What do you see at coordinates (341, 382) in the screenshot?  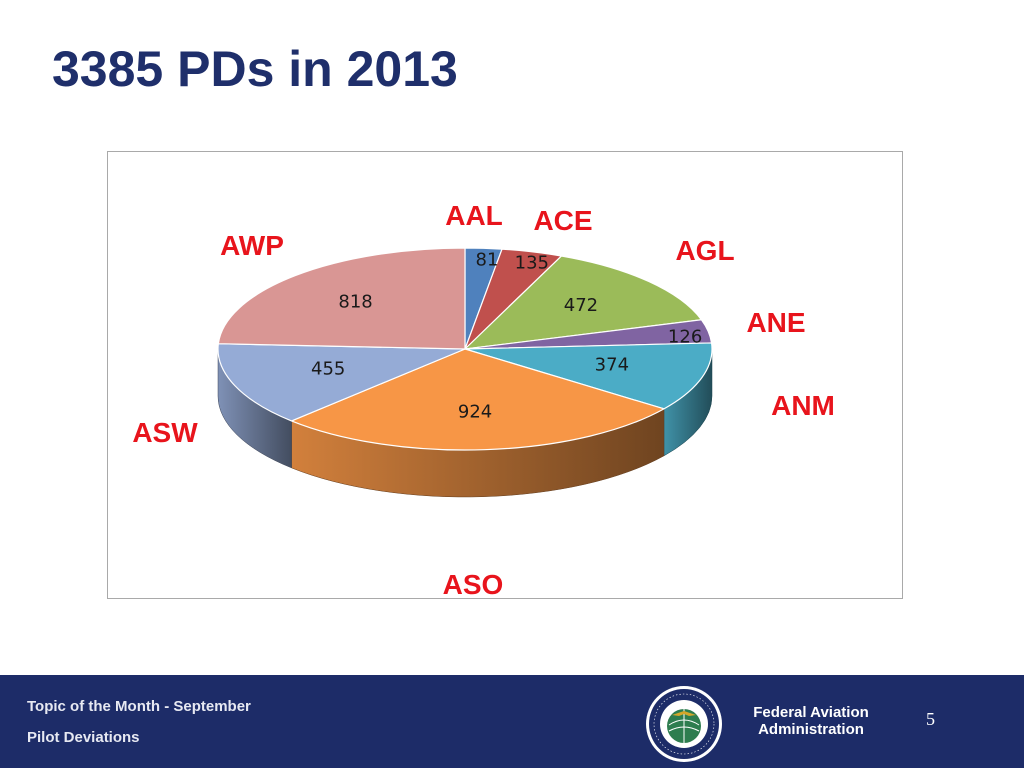 I see `pie-slice-asw` at bounding box center [341, 382].